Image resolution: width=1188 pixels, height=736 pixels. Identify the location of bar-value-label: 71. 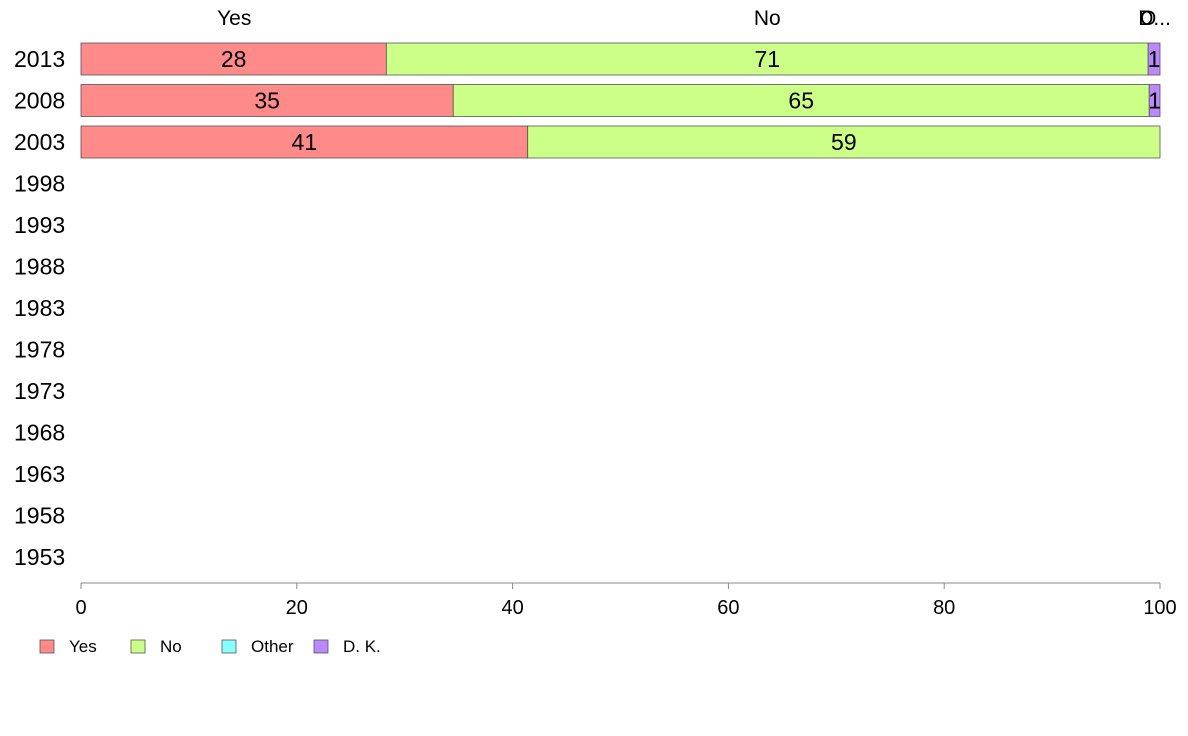
(767, 59).